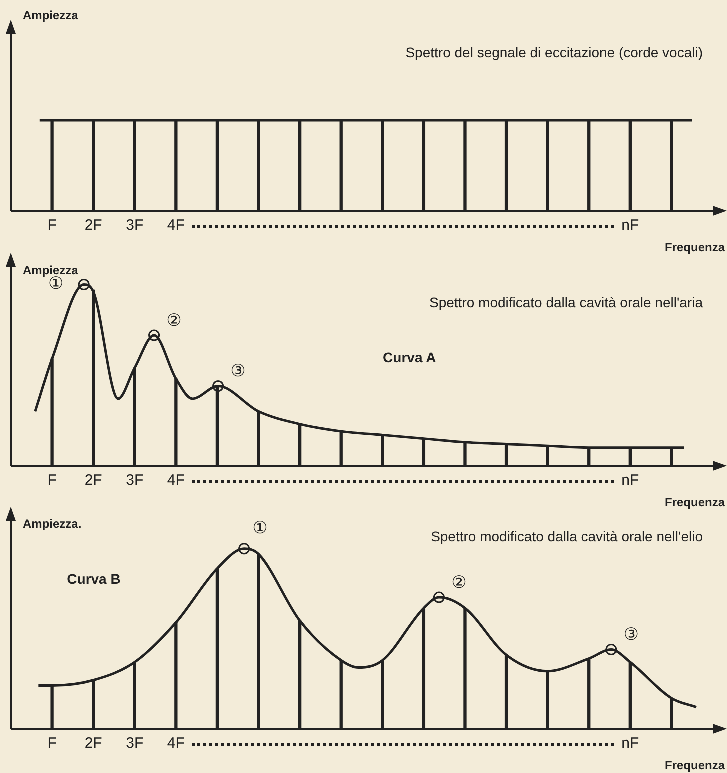 This screenshot has height=773, width=727. What do you see at coordinates (567, 302) in the screenshot?
I see `text: Spettro modificato dalla cavità orale nell'aria` at bounding box center [567, 302].